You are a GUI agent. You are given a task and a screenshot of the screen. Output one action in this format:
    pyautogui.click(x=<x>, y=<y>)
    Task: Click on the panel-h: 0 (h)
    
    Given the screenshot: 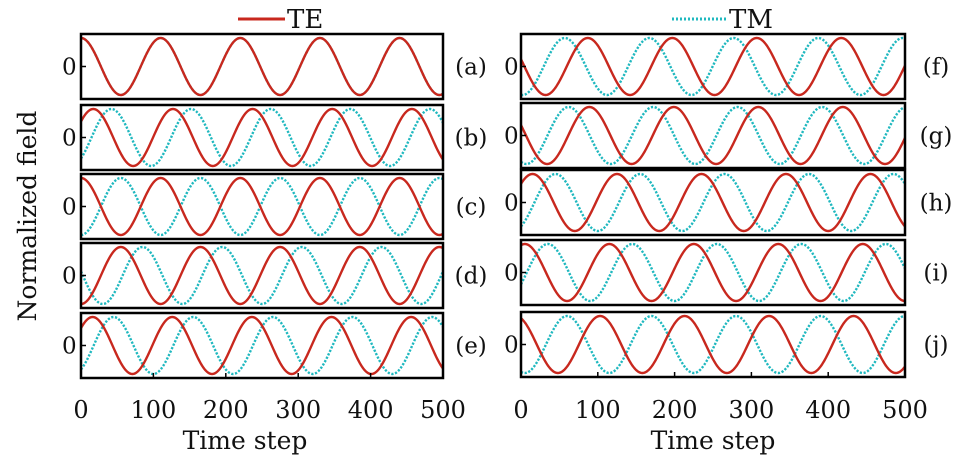 What is the action you would take?
    pyautogui.click(x=728, y=202)
    